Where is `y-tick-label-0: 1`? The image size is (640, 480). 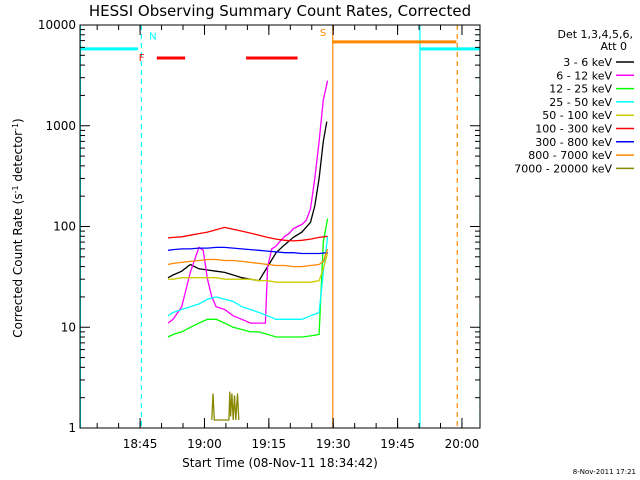 y-tick-label-0: 1 is located at coordinates (72, 428).